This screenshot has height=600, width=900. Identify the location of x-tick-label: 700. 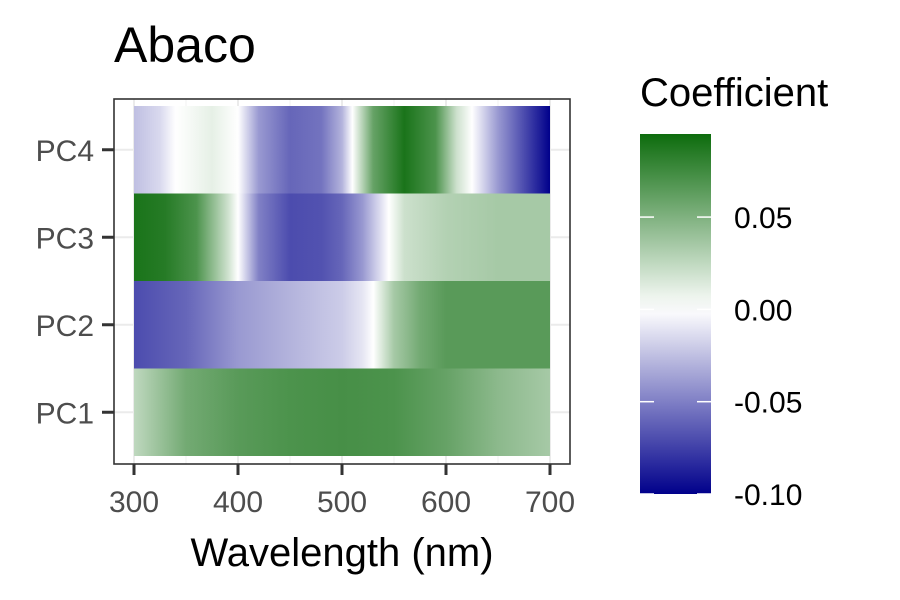
(550, 502).